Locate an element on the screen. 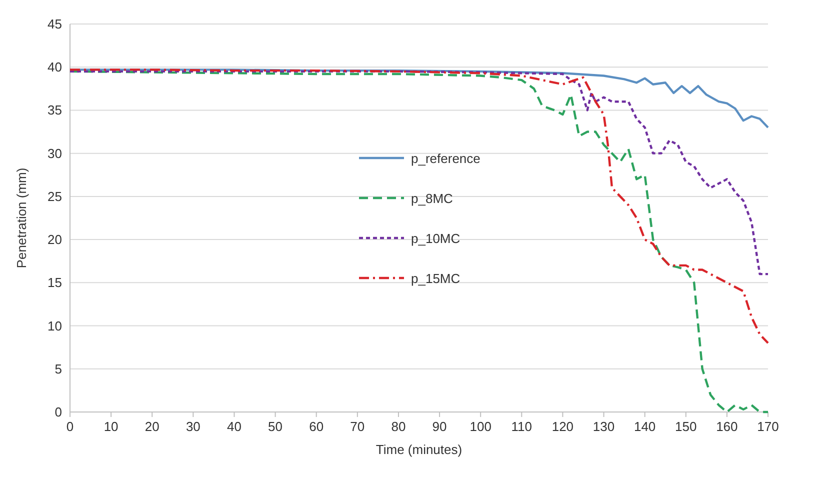 Image resolution: width=826 pixels, height=480 pixels. x-tick-label: 0 is located at coordinates (70, 426).